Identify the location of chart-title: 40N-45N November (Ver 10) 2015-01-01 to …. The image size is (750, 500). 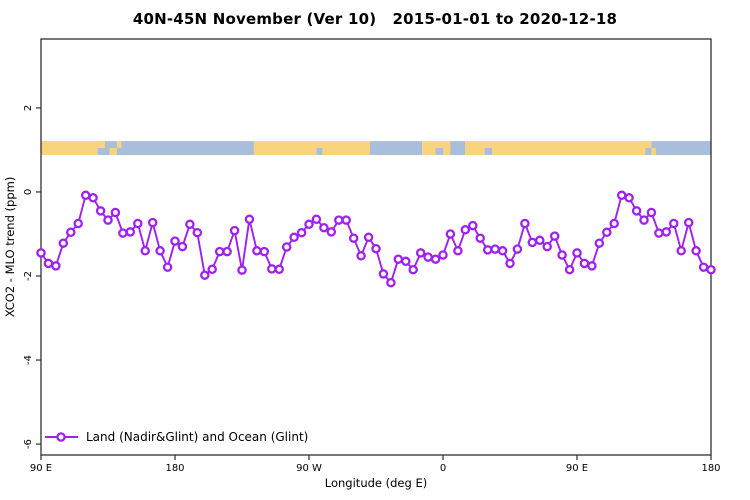
(375, 19).